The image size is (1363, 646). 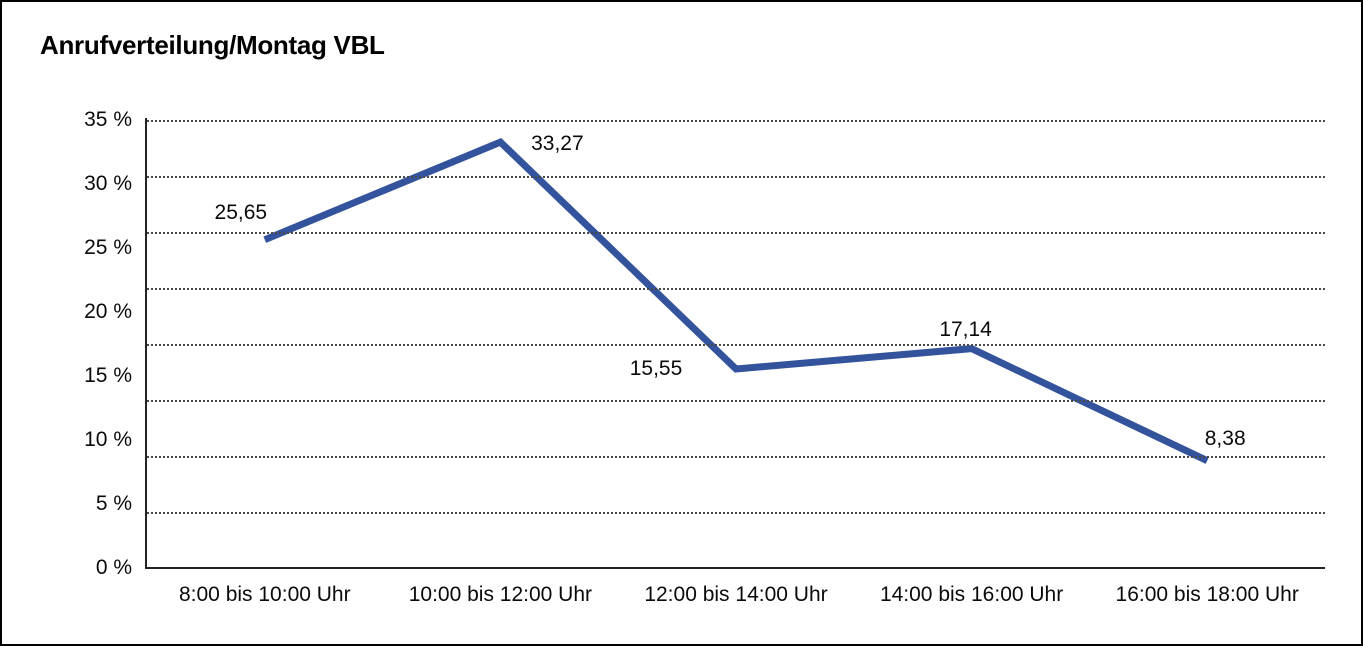 I want to click on x-tick-label: 8:00 bis 10:00 Uhr, so click(x=264, y=594).